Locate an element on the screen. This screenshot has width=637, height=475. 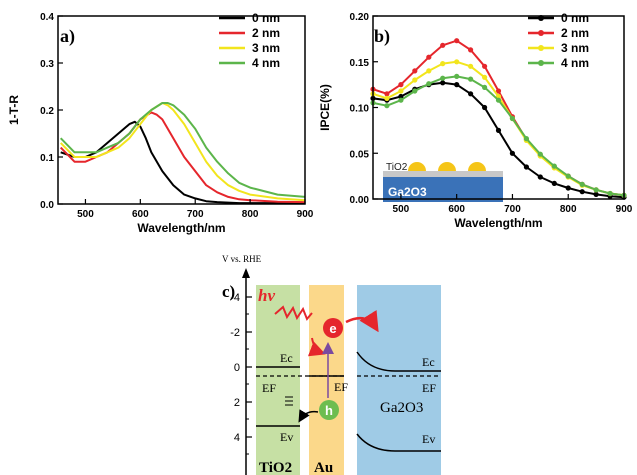
axis-tick-label: 4 is located at coordinates (237, 438).